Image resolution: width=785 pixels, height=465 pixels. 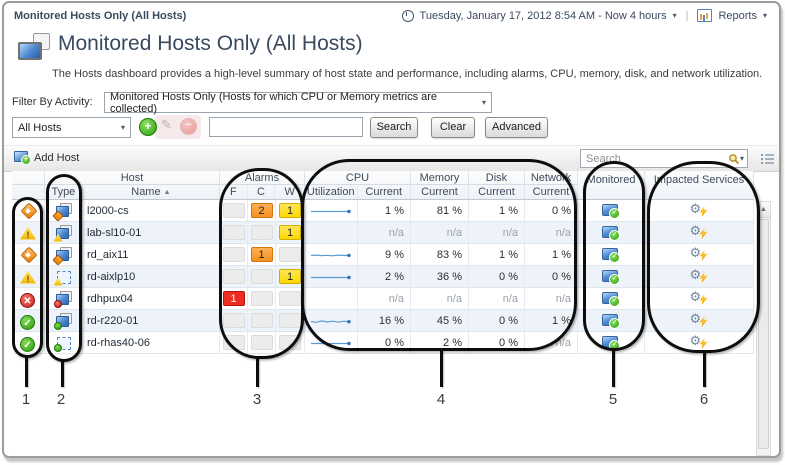 What do you see at coordinates (331, 192) in the screenshot?
I see `cpu-utilization-column-header: Utilization` at bounding box center [331, 192].